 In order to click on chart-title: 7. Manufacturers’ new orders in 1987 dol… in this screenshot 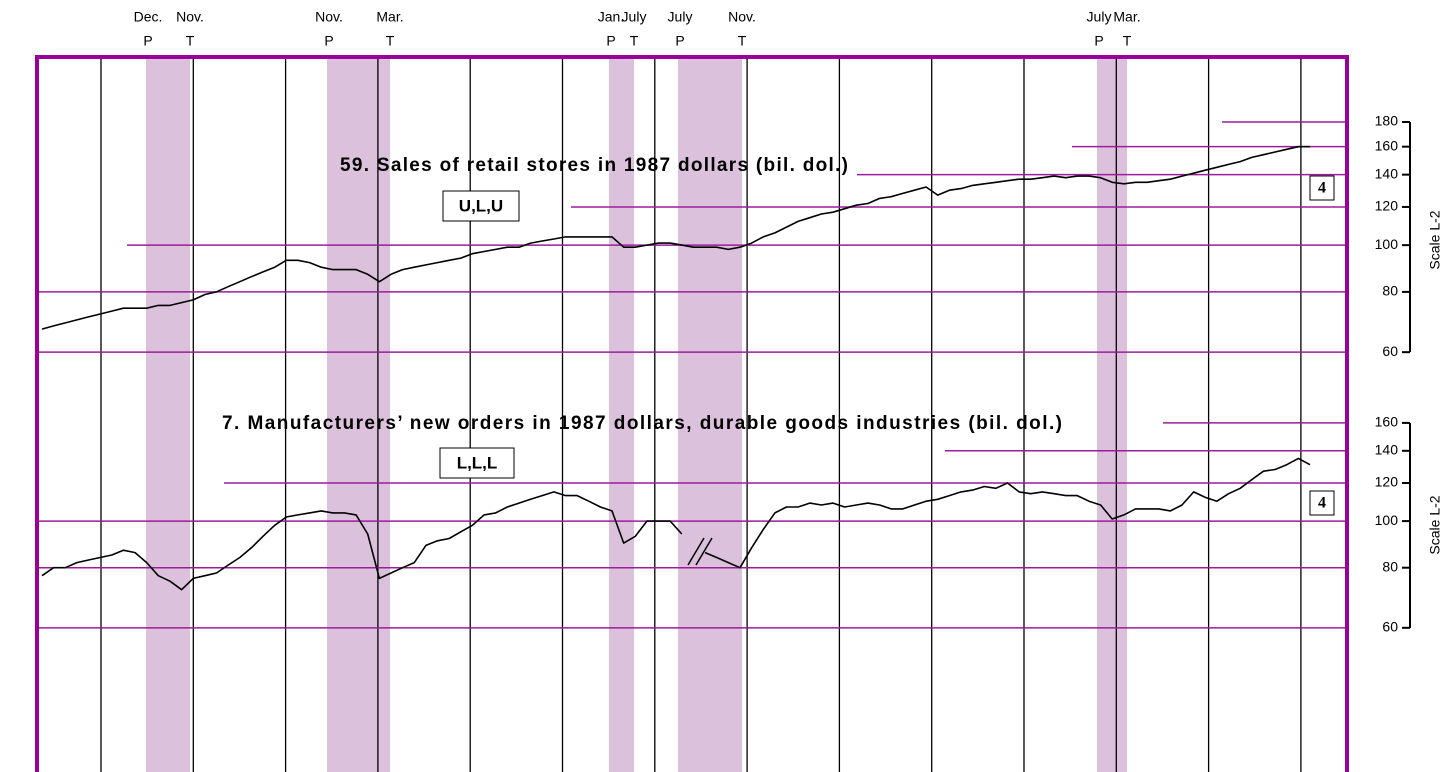, I will do `click(642, 423)`.